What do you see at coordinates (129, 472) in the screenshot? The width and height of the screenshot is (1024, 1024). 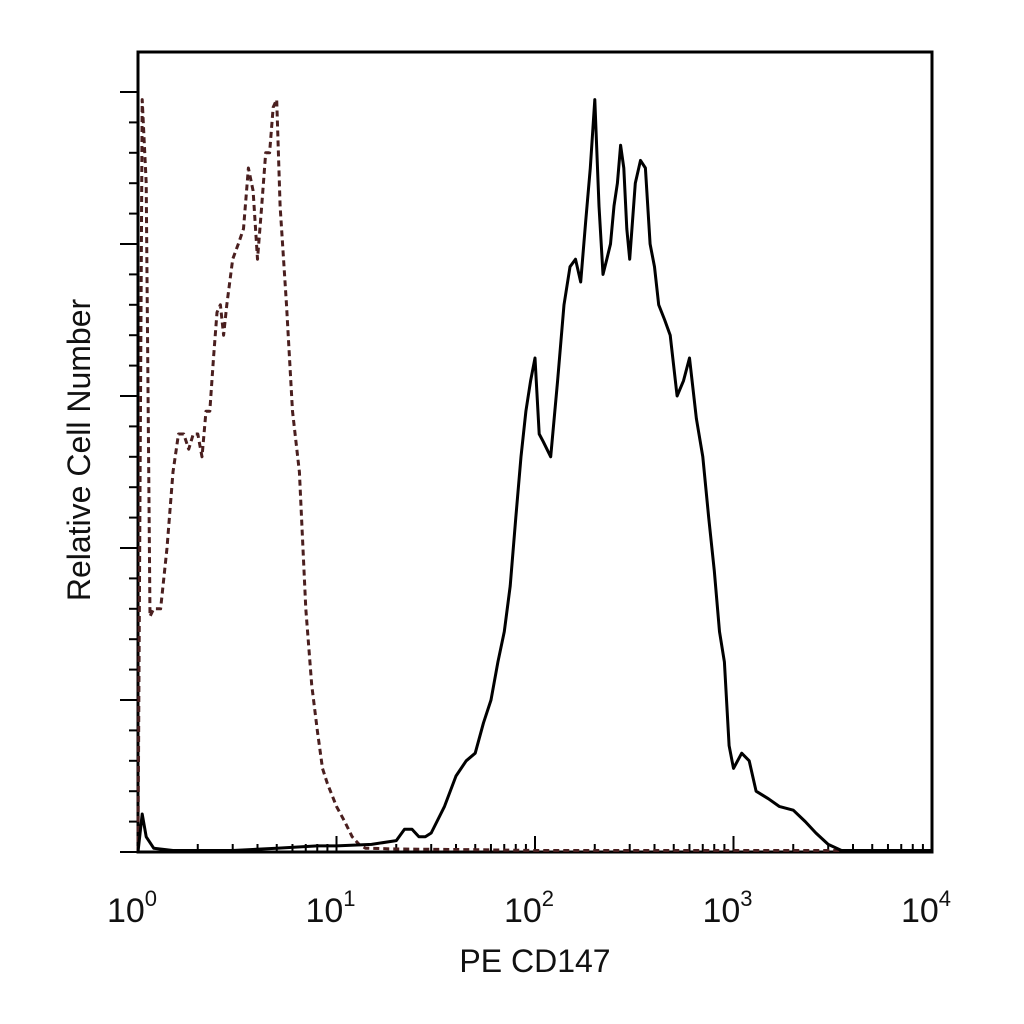 I see `y-axis-ticks` at bounding box center [129, 472].